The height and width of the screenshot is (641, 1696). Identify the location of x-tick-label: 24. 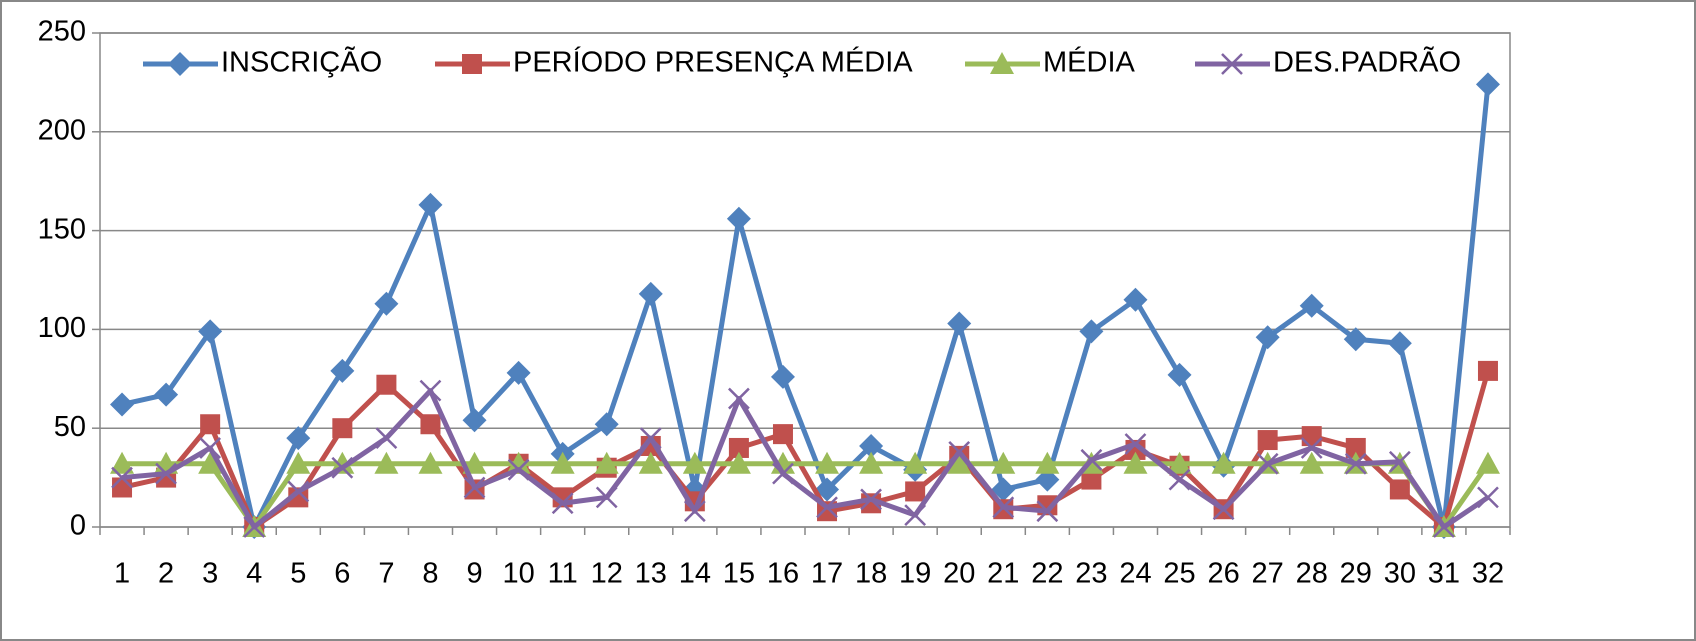
(1135, 574).